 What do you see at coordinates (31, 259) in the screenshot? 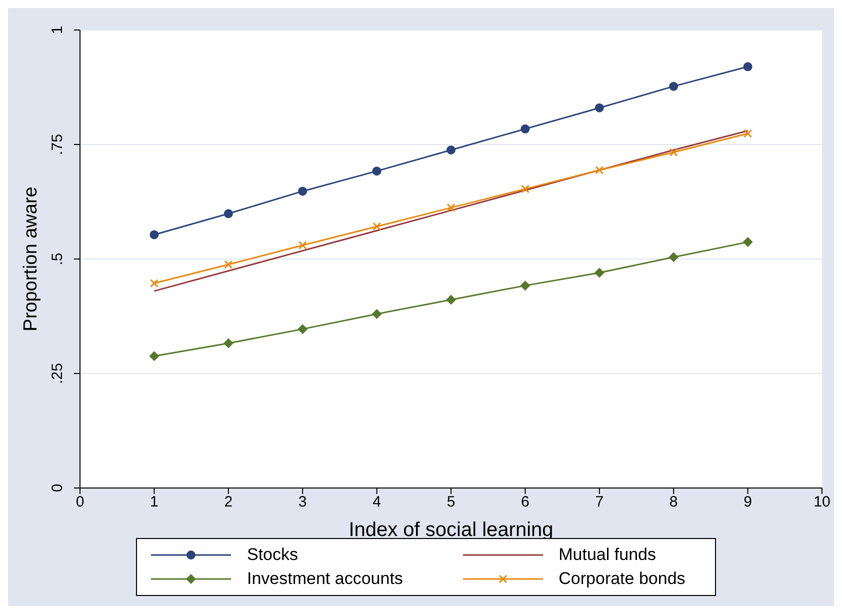
I see `y-axis-title: Proportion aware` at bounding box center [31, 259].